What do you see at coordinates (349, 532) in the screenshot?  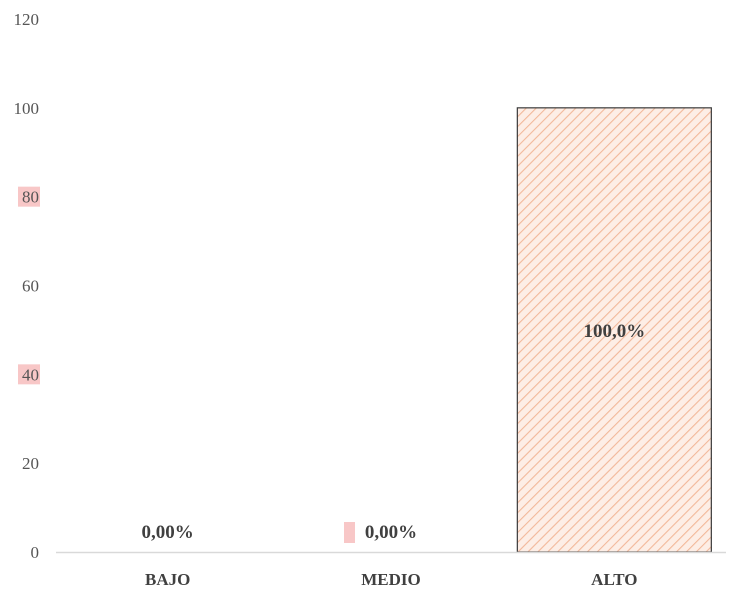 I see `data-label-highlight` at bounding box center [349, 532].